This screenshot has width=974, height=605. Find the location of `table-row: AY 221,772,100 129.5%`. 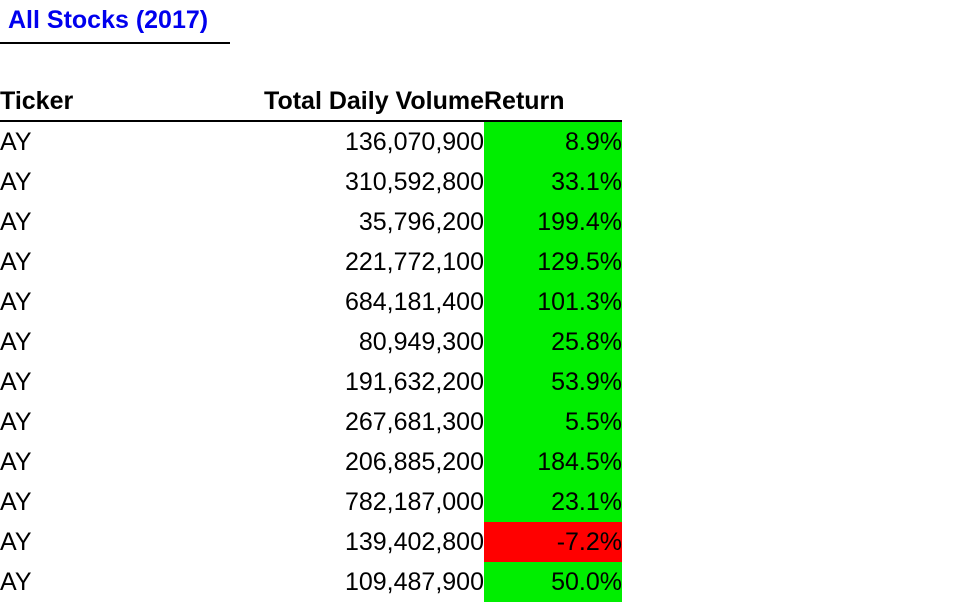

table-row: AY 221,772,100 129.5% is located at coordinates (311, 262).